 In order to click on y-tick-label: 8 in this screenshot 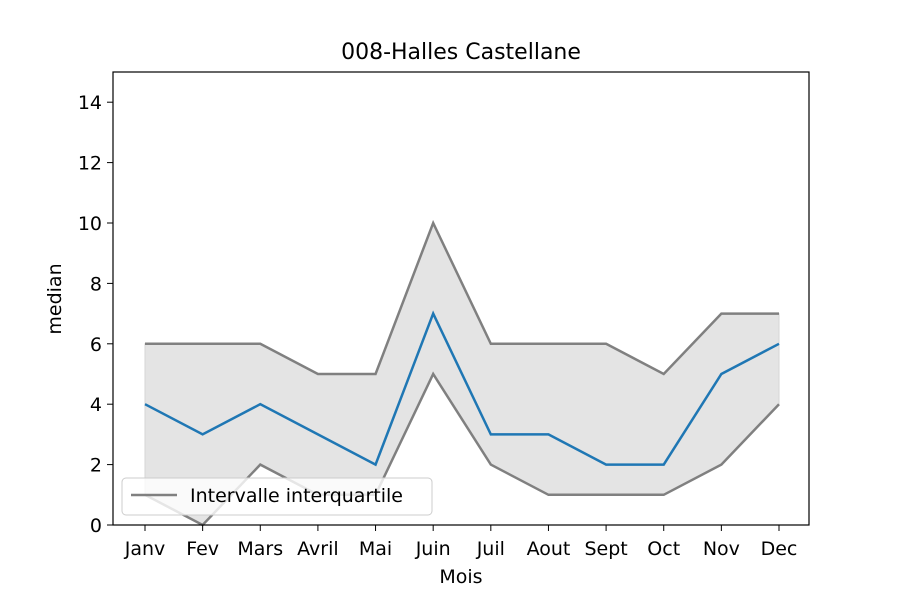, I will do `click(96, 284)`.